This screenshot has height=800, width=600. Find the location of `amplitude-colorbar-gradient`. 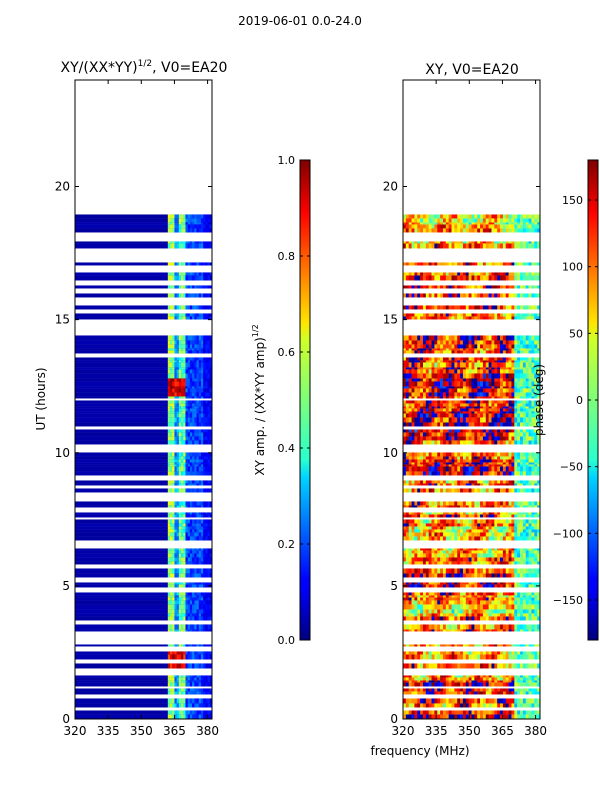

amplitude-colorbar-gradient is located at coordinates (305, 400).